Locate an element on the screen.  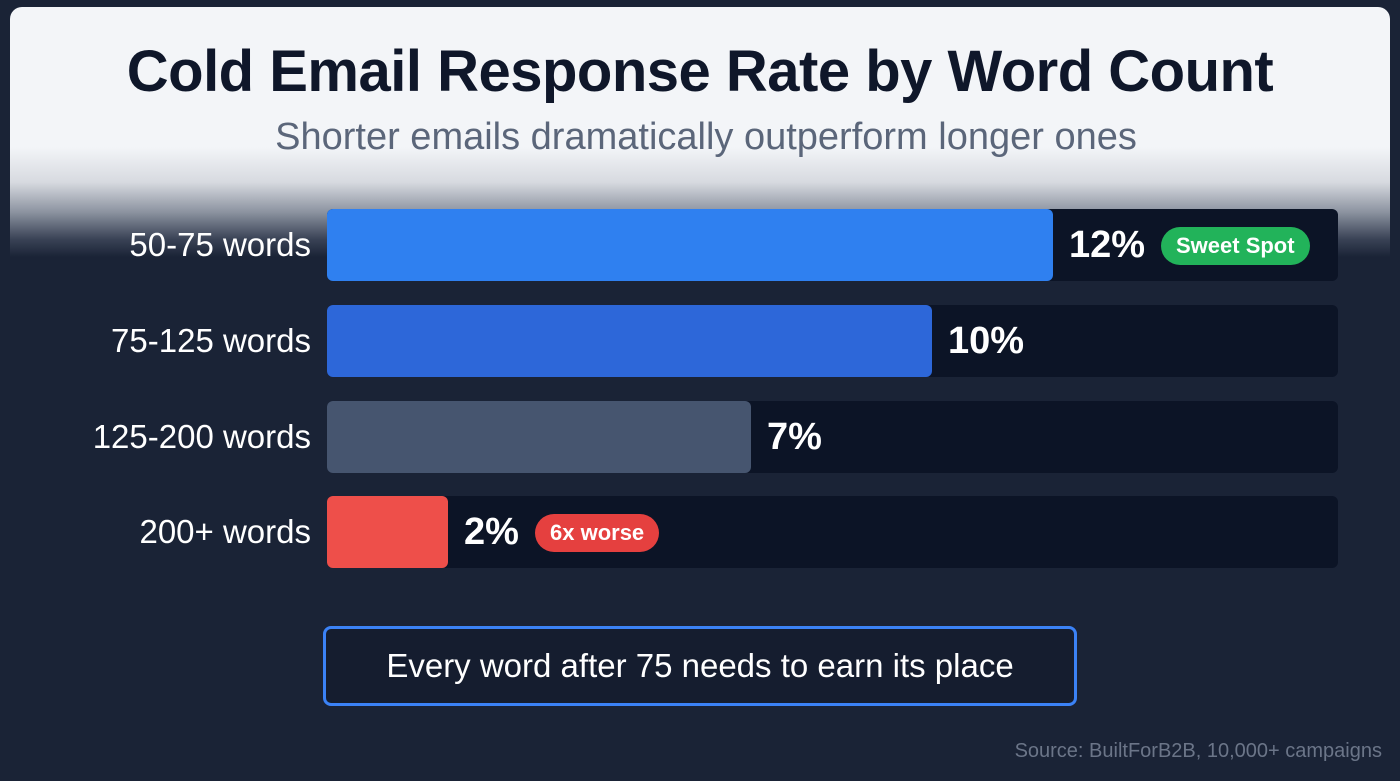
worse-badge: 6x worse is located at coordinates (597, 533).